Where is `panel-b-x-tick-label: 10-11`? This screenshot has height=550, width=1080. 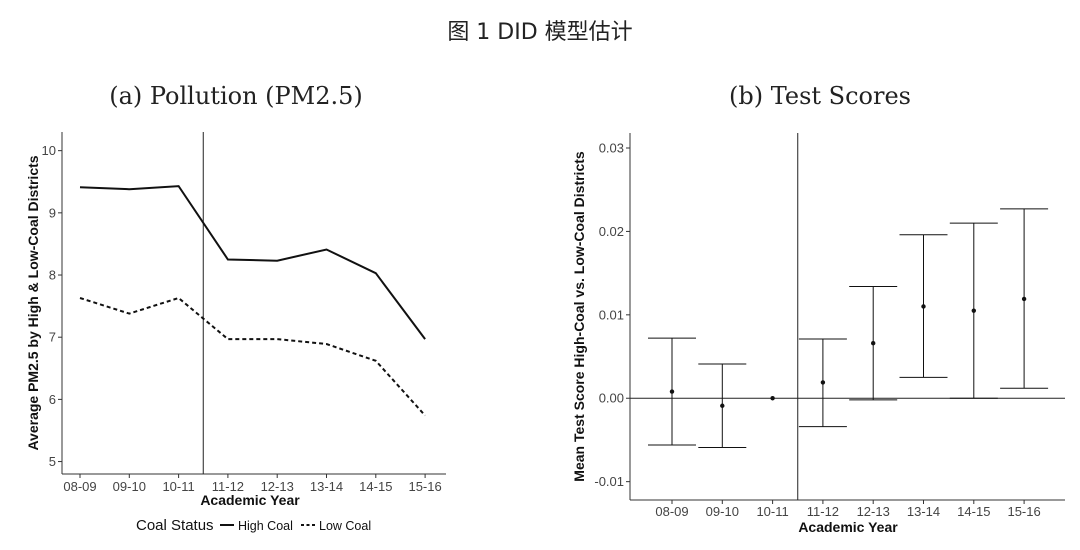 panel-b-x-tick-label: 10-11 is located at coordinates (772, 511).